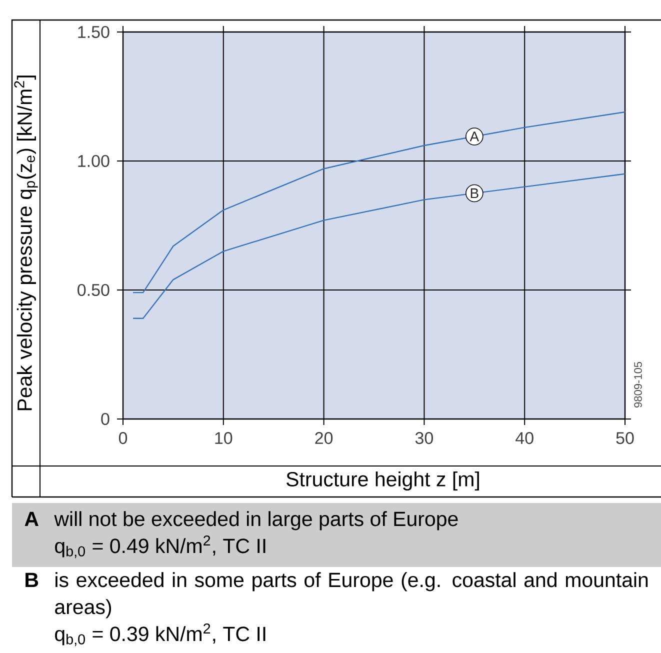 This screenshot has width=661, height=653. I want to click on x-tick-label: 40, so click(525, 438).